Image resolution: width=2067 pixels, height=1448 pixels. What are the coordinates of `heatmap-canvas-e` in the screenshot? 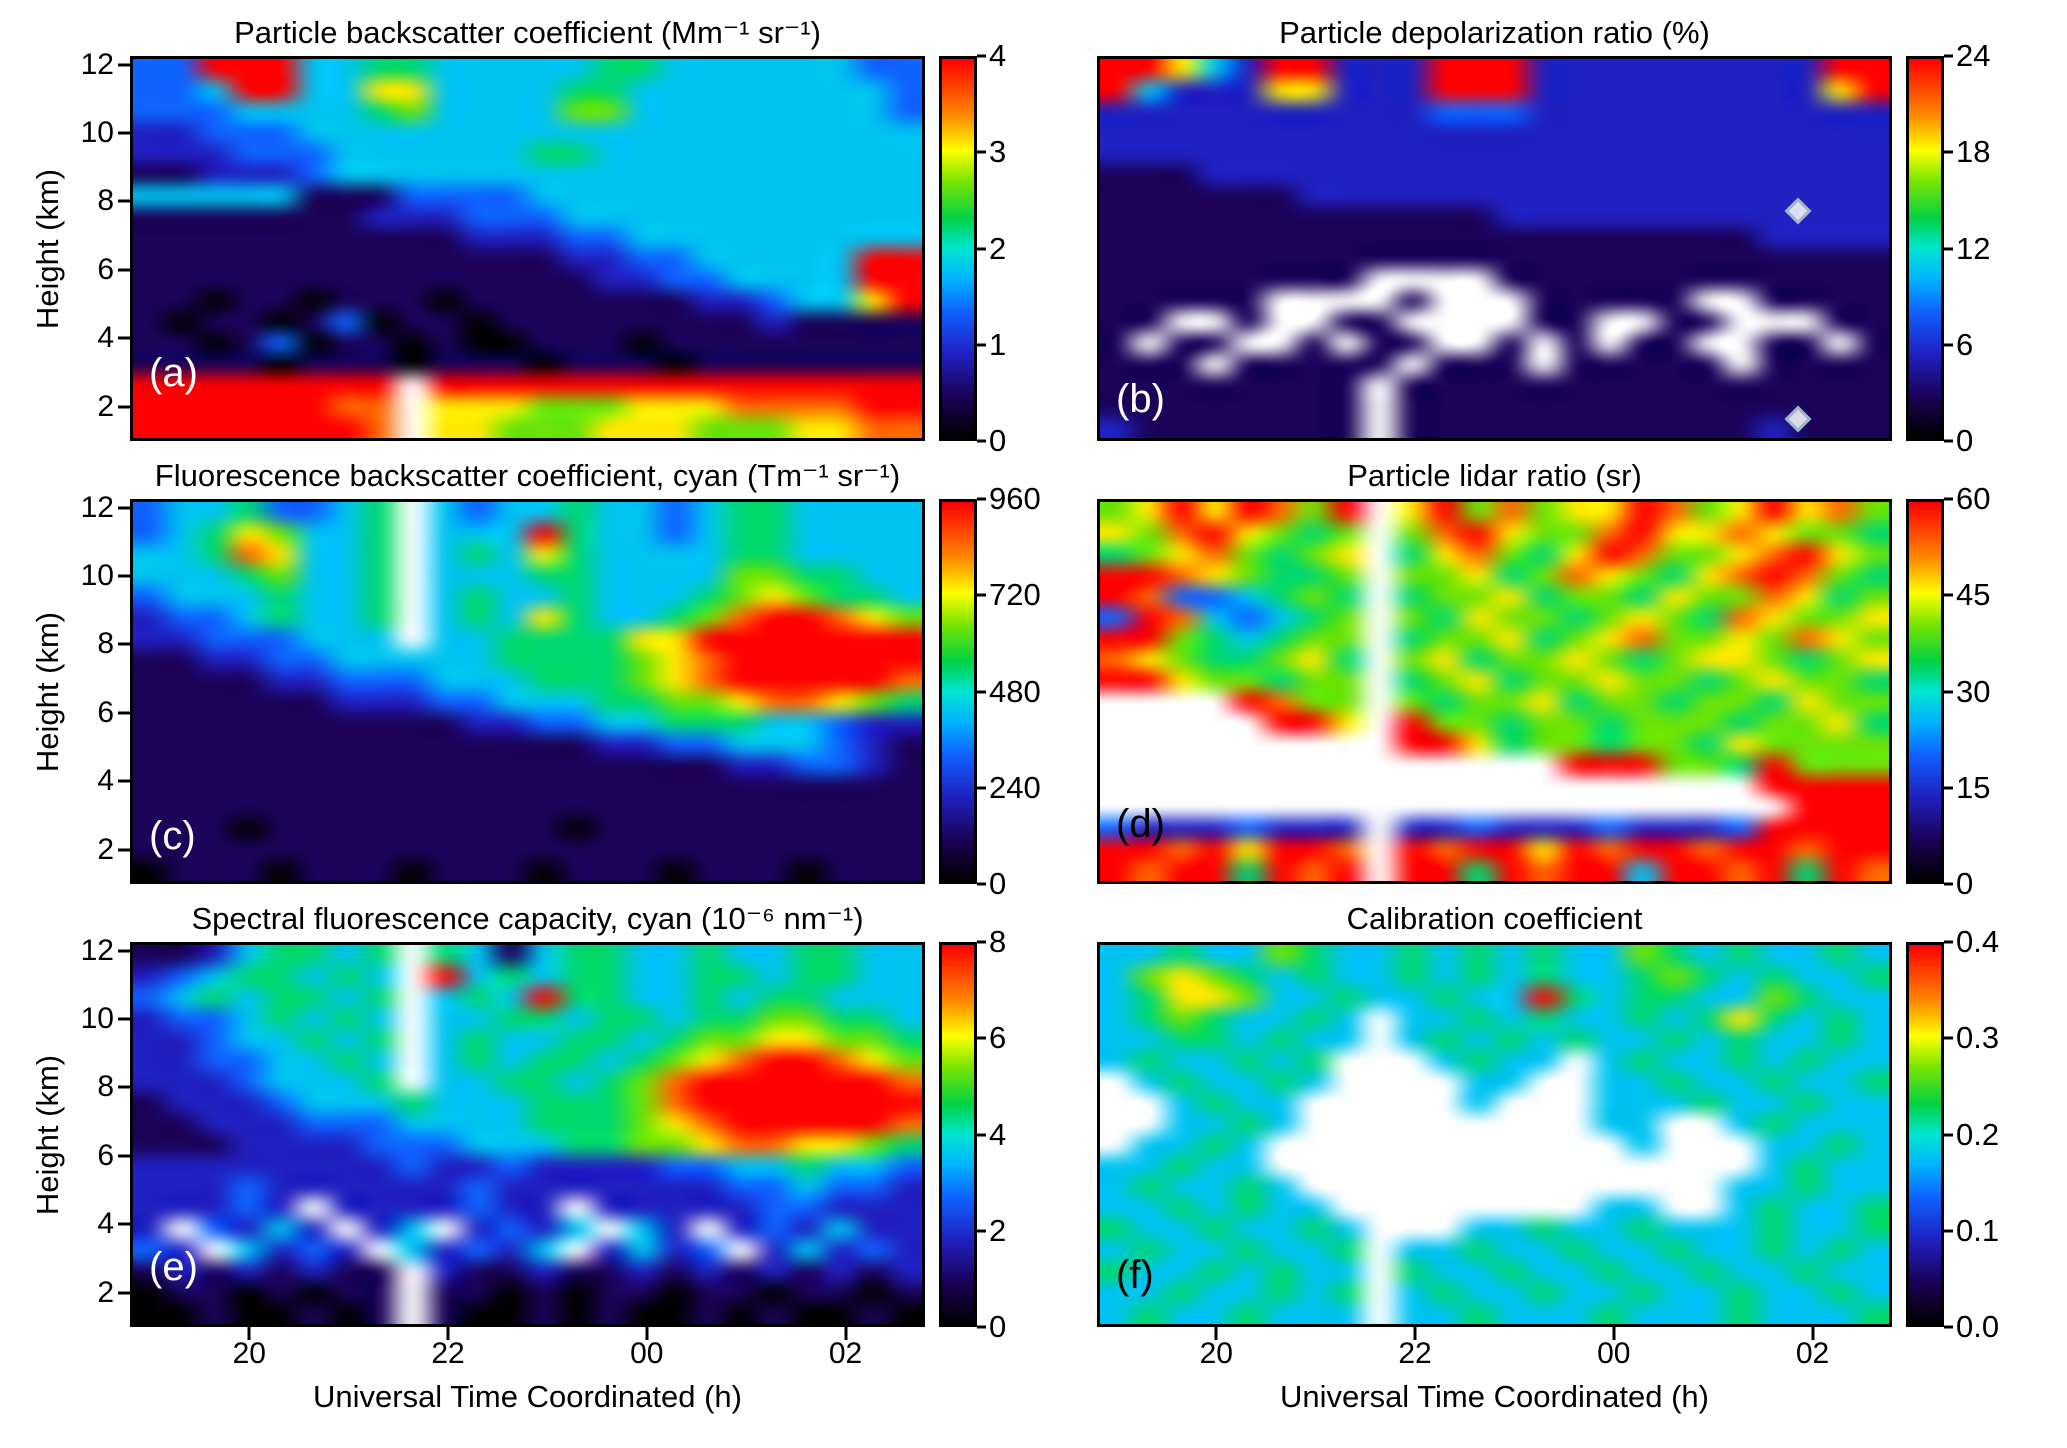 It's located at (527, 1134).